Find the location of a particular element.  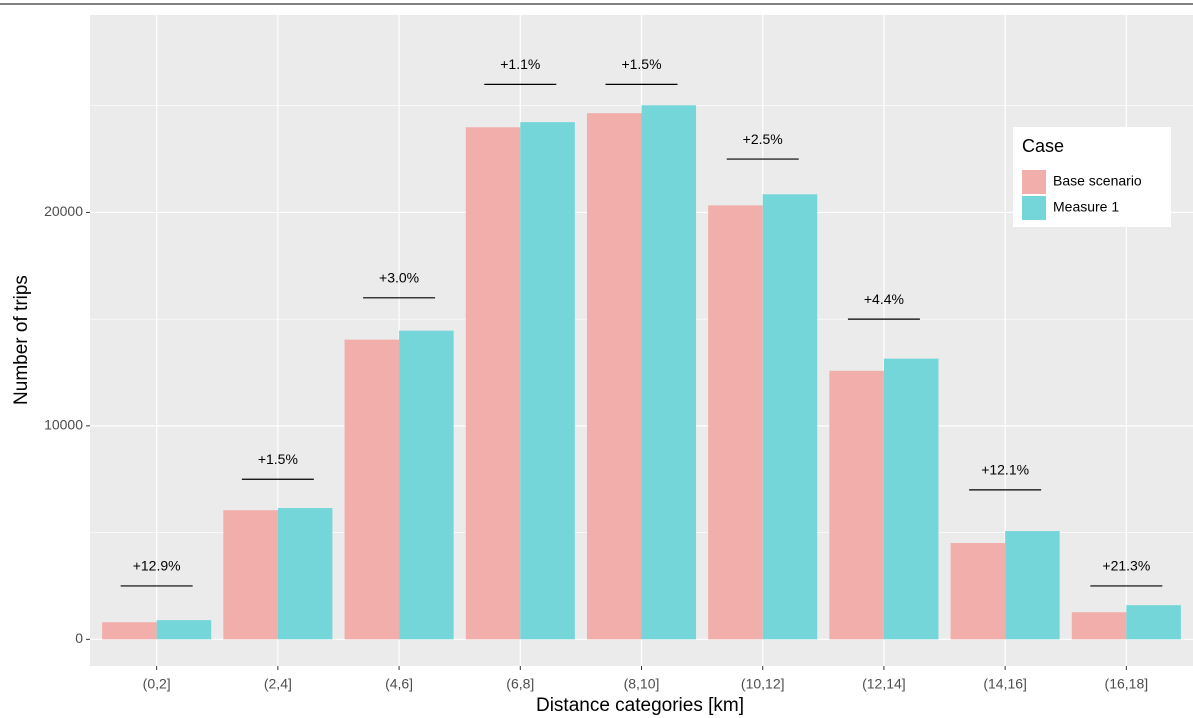

annotation-label: +2.5% is located at coordinates (763, 139).